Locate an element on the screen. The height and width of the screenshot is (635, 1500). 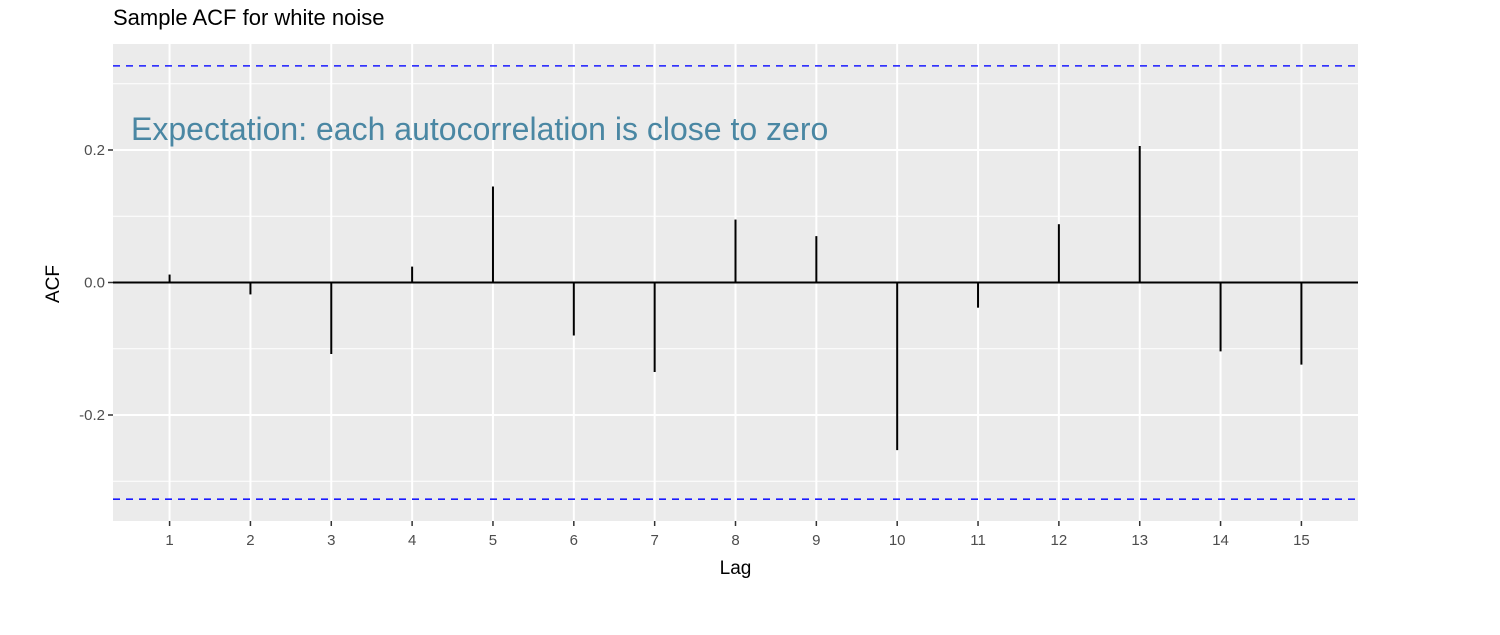
x-tick-label: 7 is located at coordinates (654, 540).